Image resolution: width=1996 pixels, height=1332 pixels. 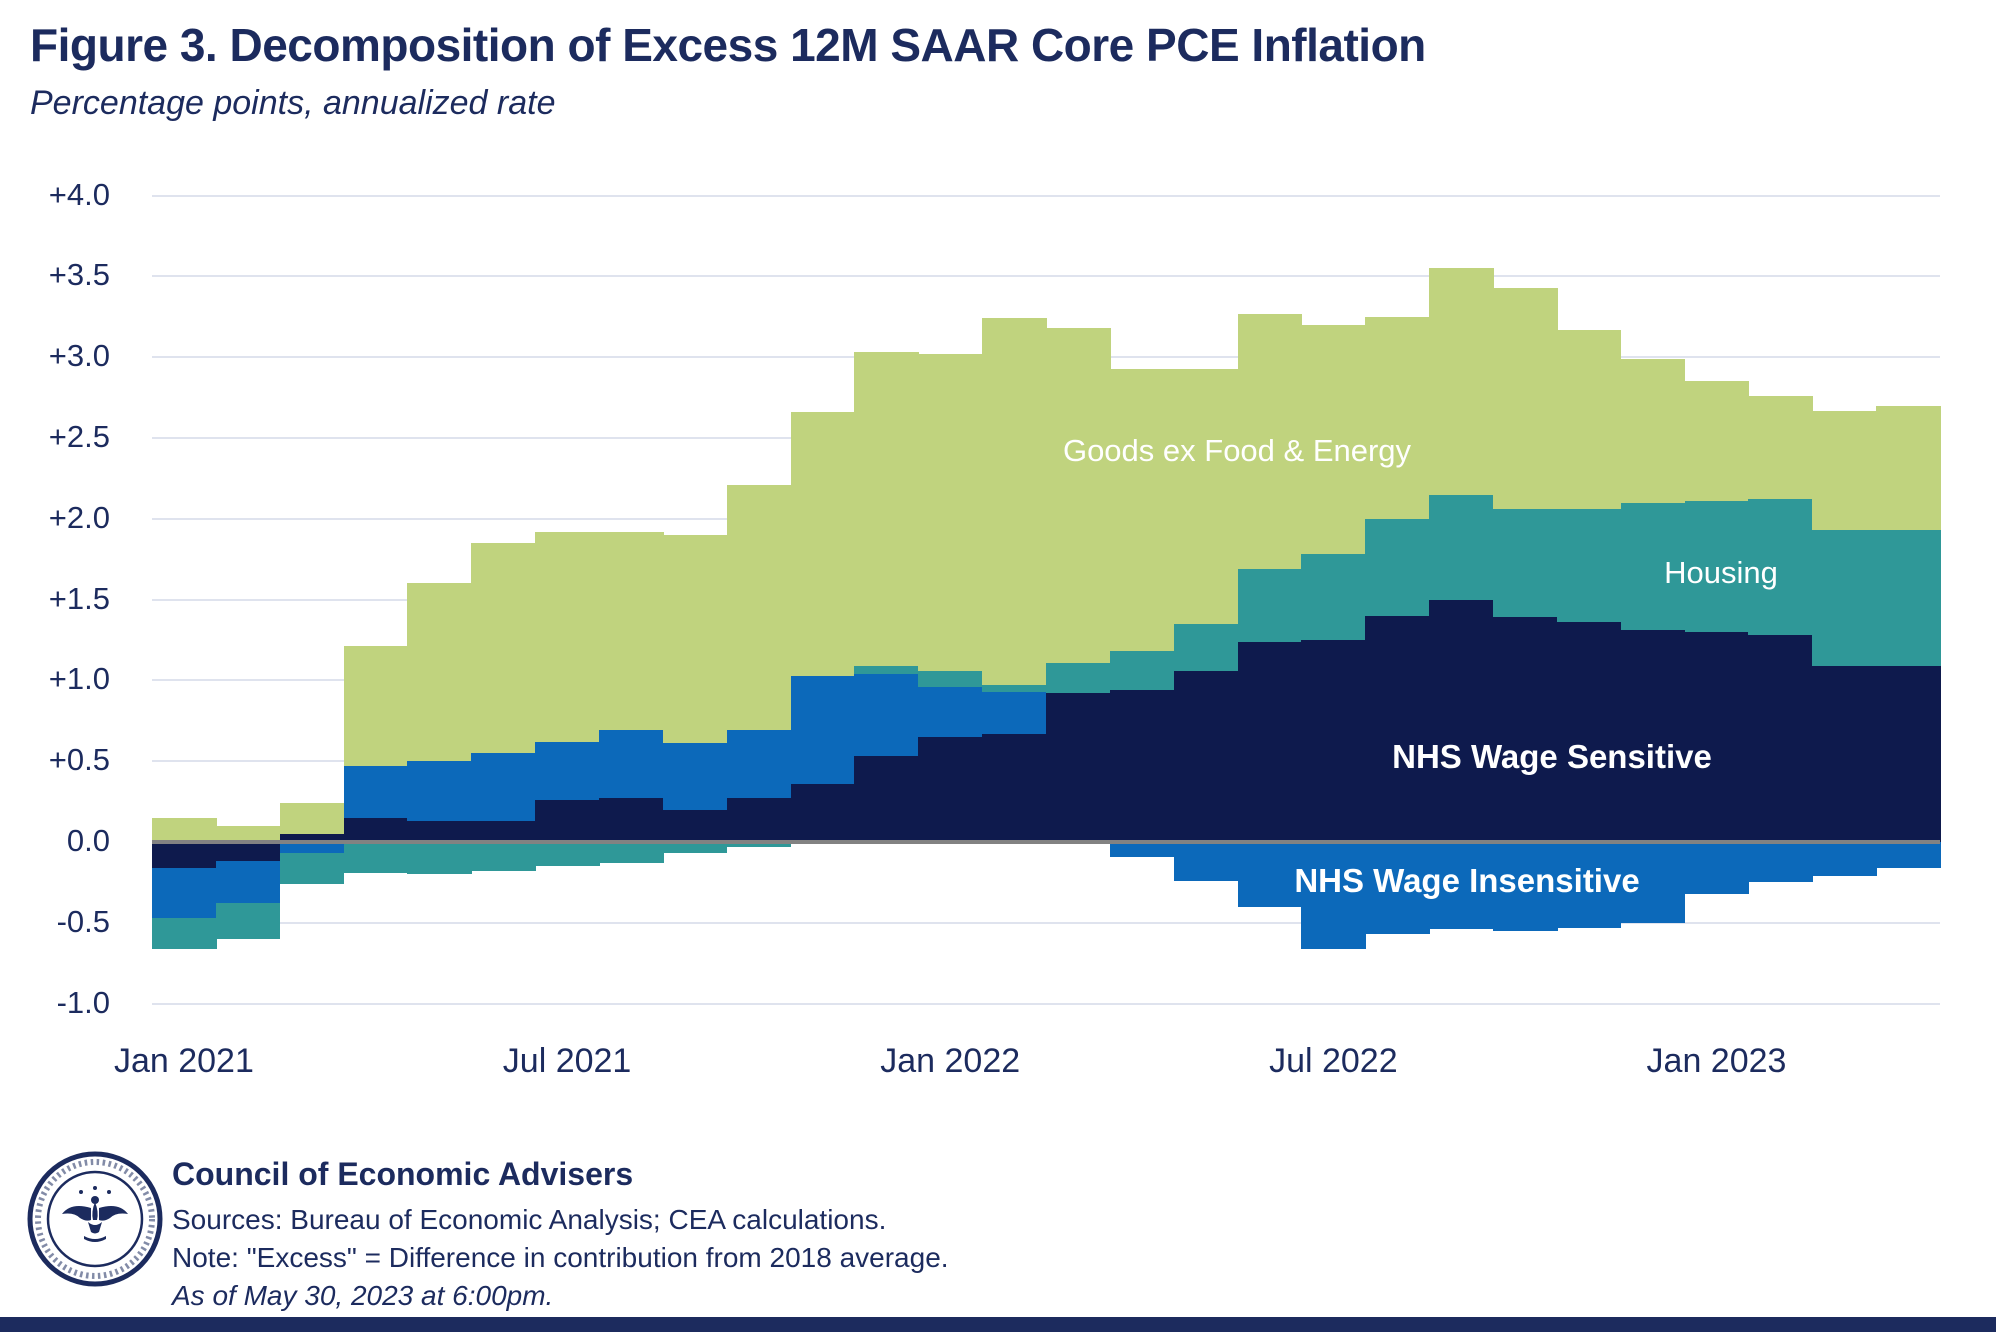 What do you see at coordinates (1046, 842) in the screenshot?
I see `zero-axis-line` at bounding box center [1046, 842].